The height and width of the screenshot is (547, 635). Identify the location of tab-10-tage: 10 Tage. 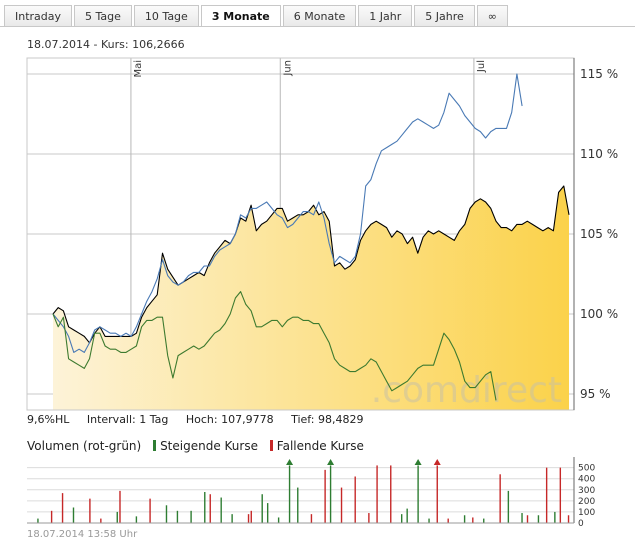
(166, 16).